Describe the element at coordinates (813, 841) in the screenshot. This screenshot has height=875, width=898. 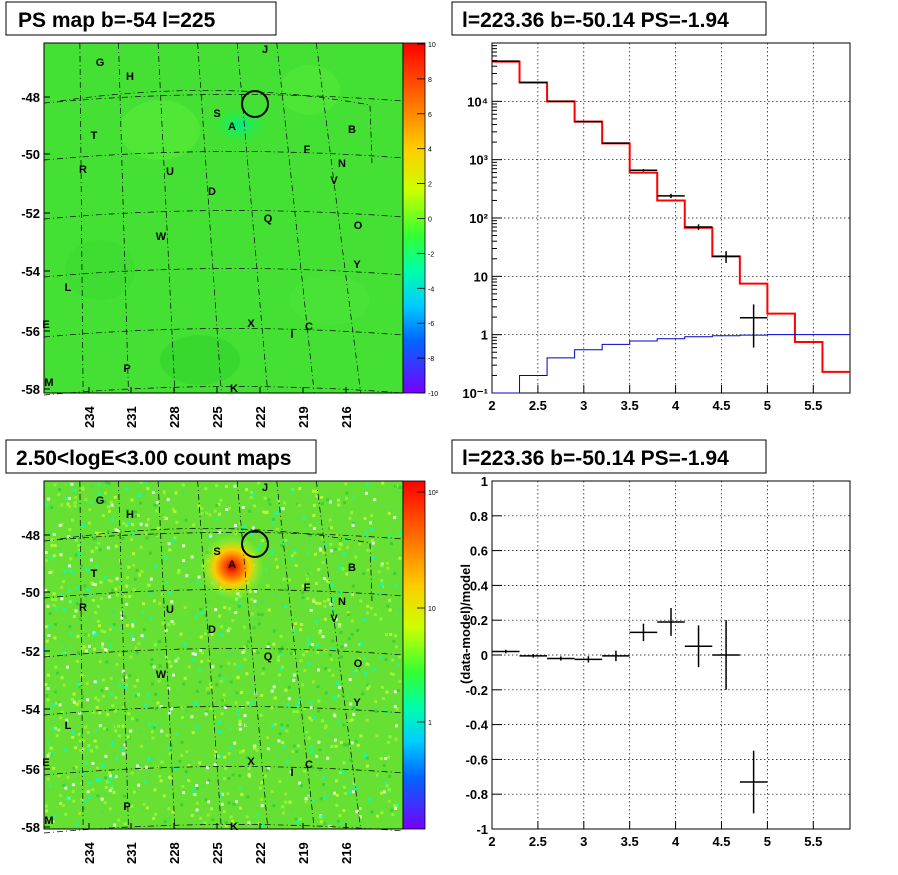
I see `residual-x-tick-label: 5.5` at that location.